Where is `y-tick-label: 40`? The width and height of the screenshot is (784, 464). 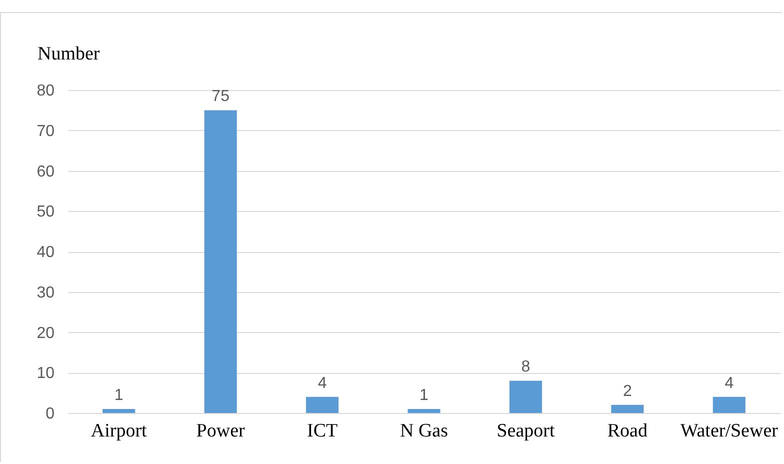
y-tick-label: 40 is located at coordinates (45, 252).